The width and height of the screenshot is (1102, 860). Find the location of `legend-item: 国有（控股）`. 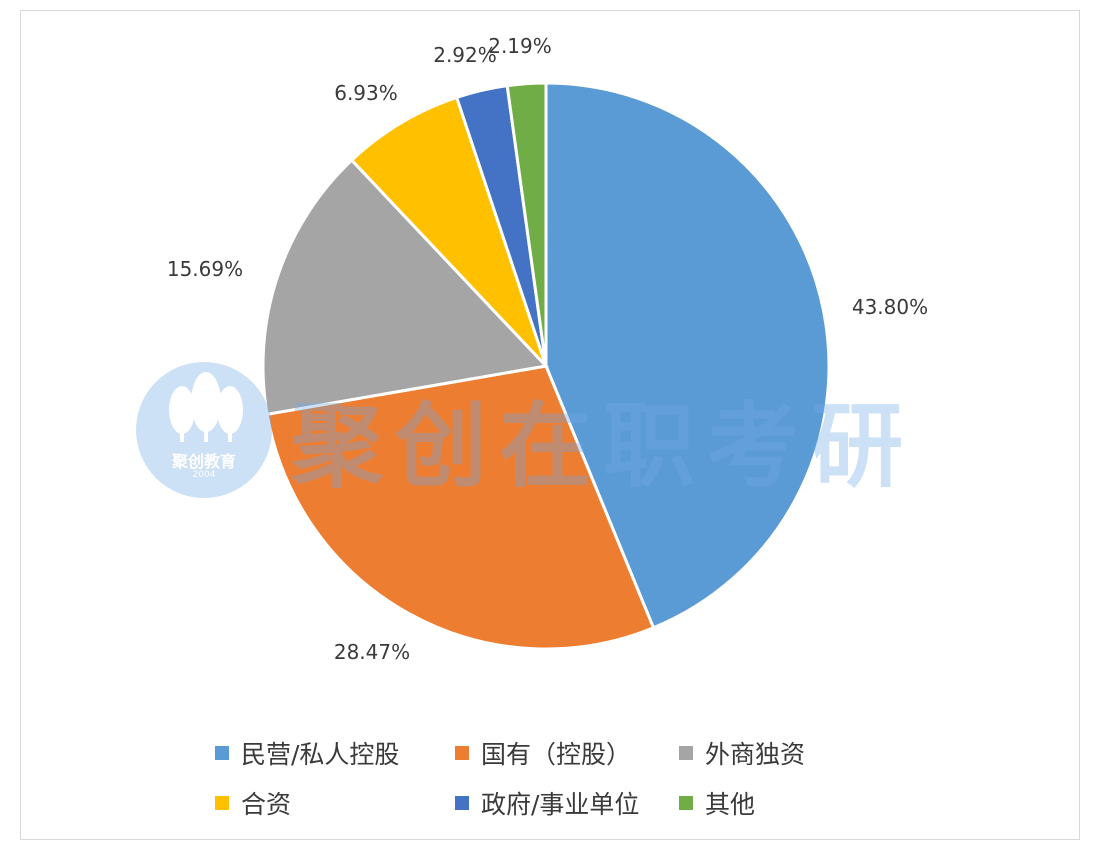

legend-item: 国有（控股） is located at coordinates (567, 753).